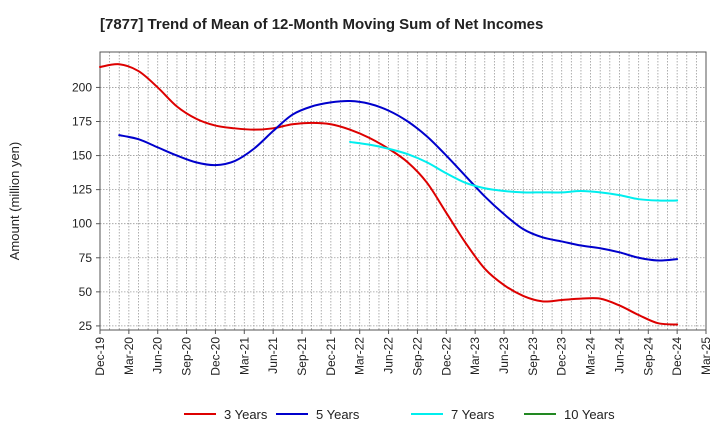  I want to click on x-tick-label: Mar-21, so click(244, 356).